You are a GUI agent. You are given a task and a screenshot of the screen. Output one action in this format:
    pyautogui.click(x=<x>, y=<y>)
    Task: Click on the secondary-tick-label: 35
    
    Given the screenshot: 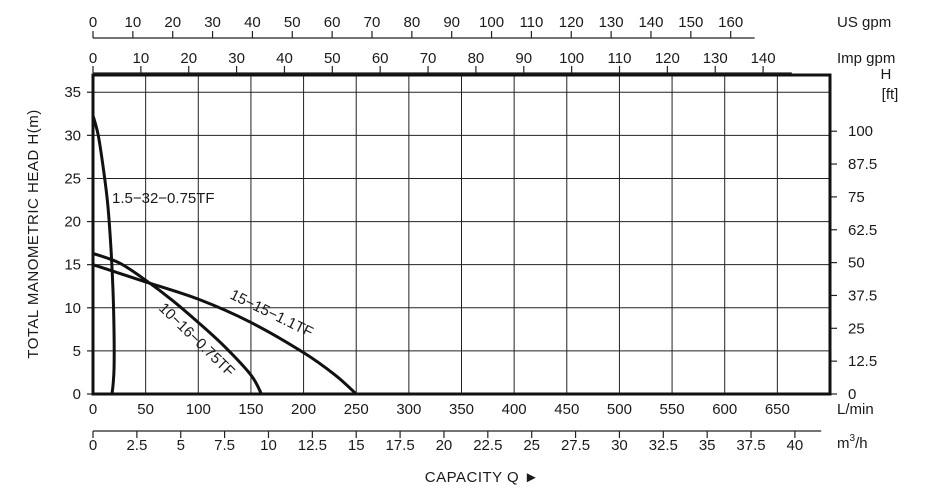 What is the action you would take?
    pyautogui.click(x=707, y=445)
    